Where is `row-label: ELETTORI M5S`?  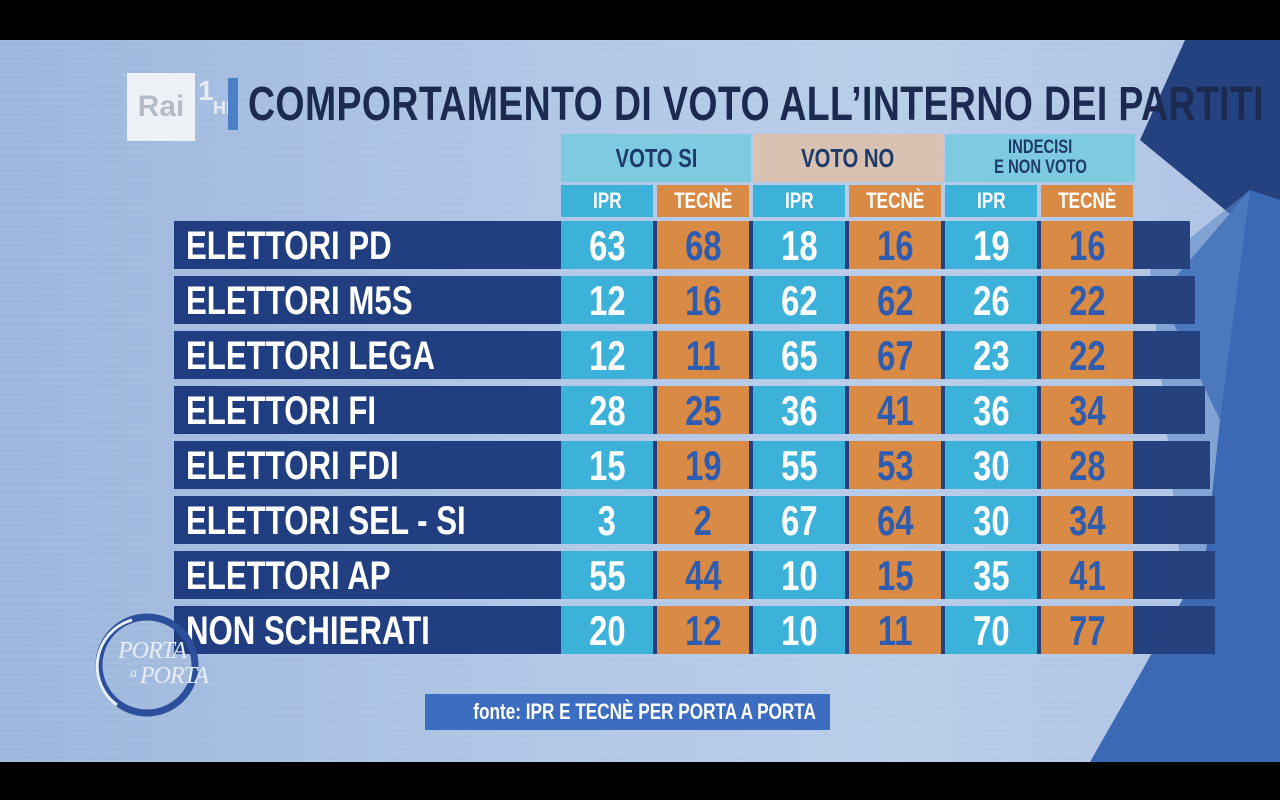
row-label: ELETTORI M5S is located at coordinates (299, 301).